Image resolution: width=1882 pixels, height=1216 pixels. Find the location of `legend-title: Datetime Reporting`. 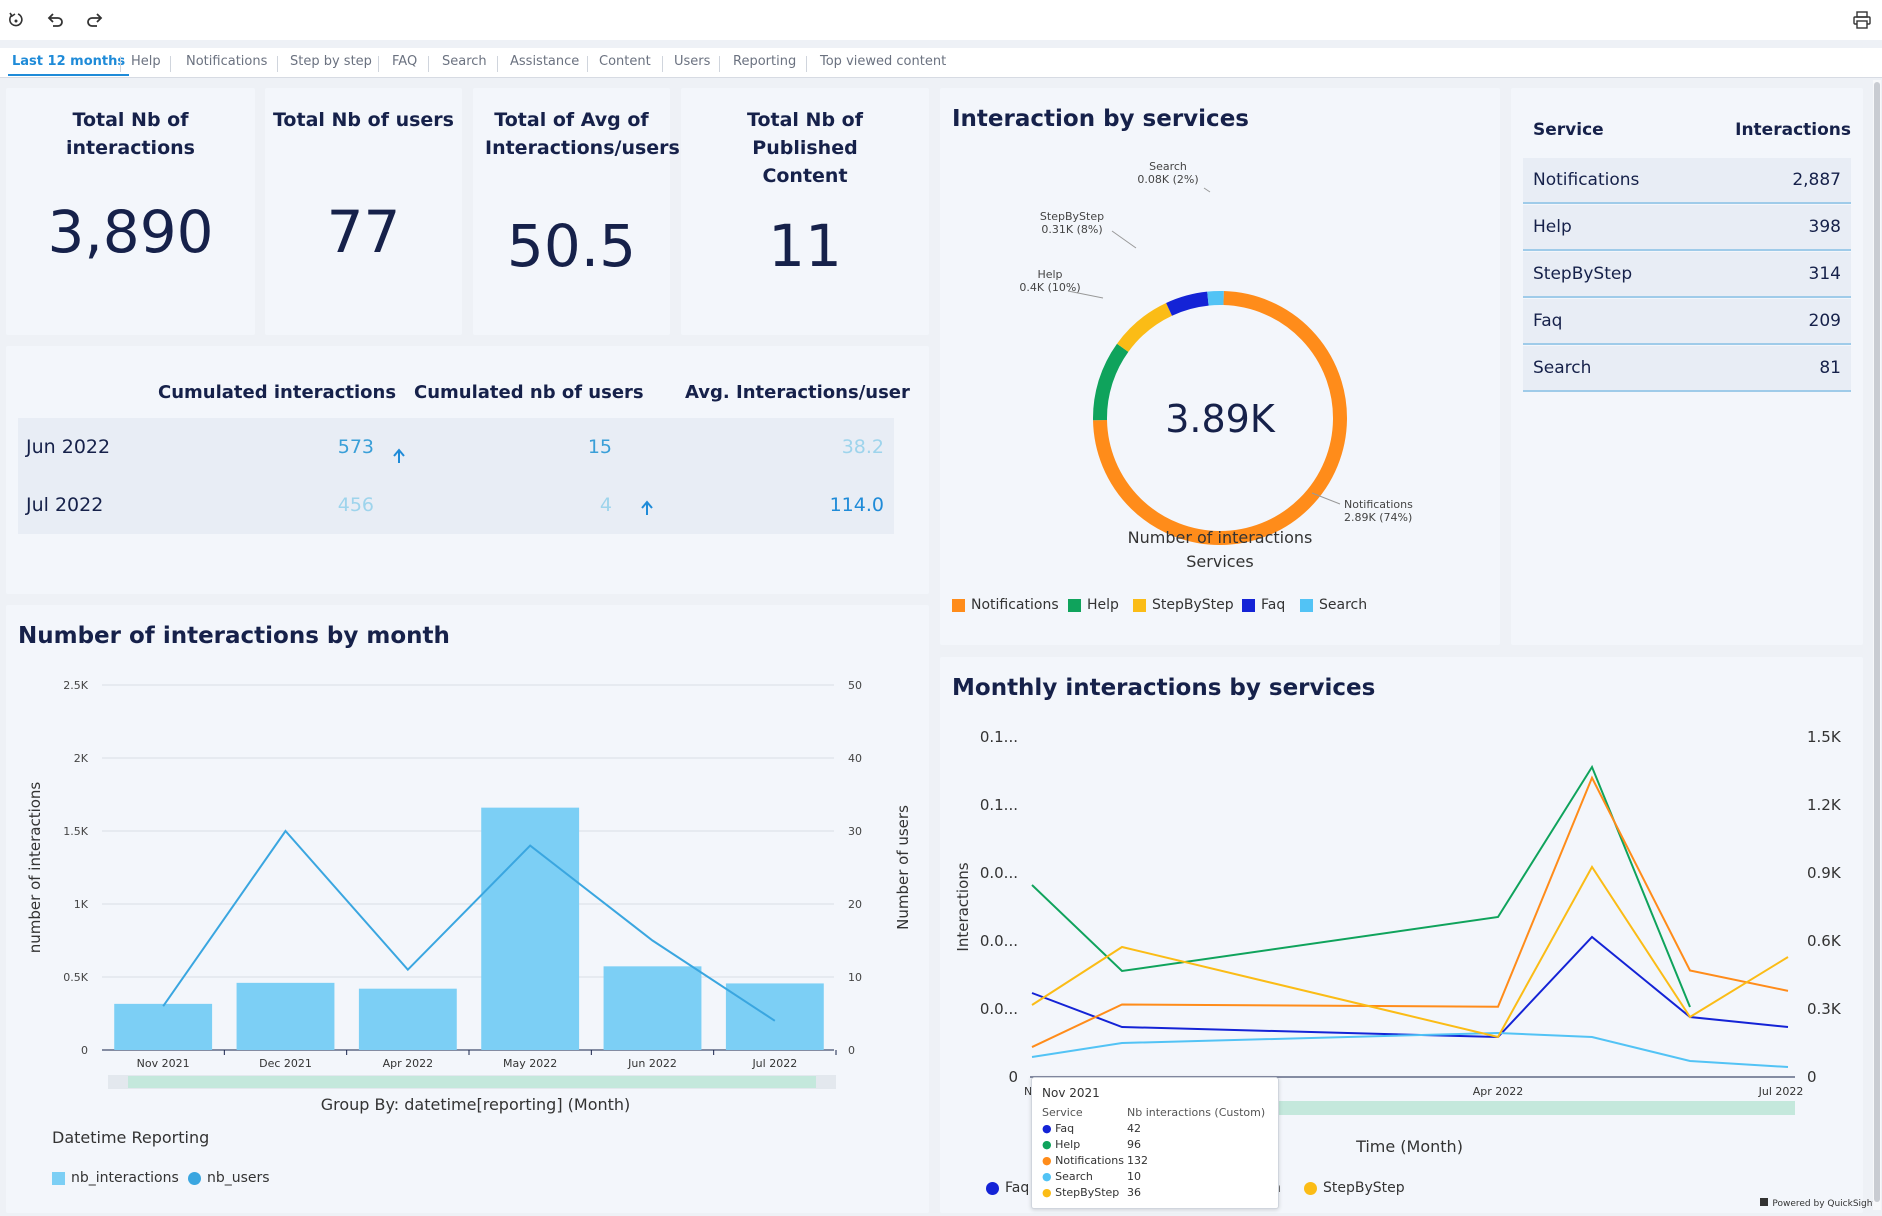

legend-title: Datetime Reporting is located at coordinates (131, 1137).